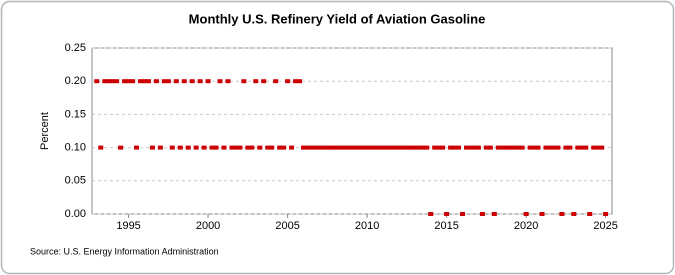  I want to click on y-tick-label: 0.20, so click(75, 81).